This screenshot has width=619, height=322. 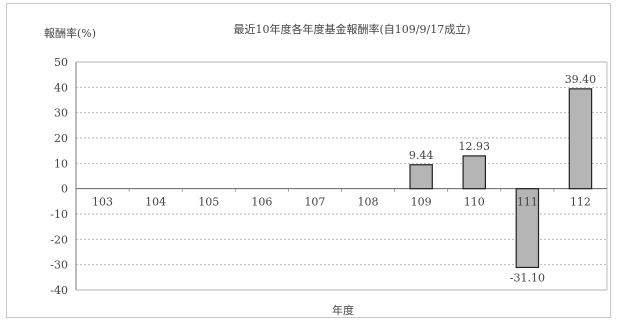 I want to click on y-tick-labels: 50 40 30 20 10 0 -10 -20 -30 -40, so click(x=59, y=176).